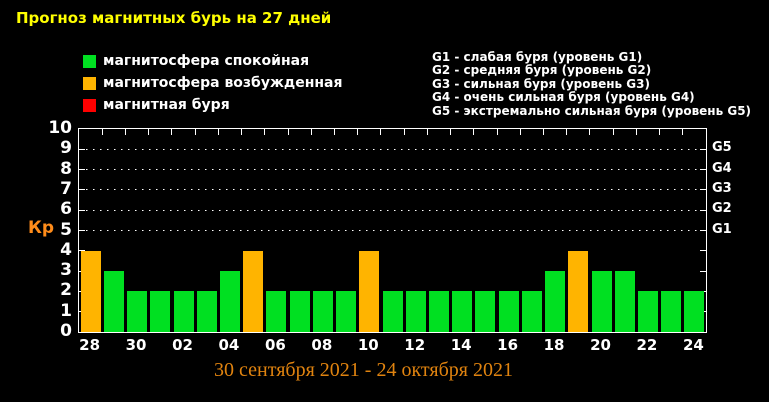 This screenshot has width=769, height=402. Describe the element at coordinates (66, 188) in the screenshot. I see `y-tick-label-7: 7` at that location.